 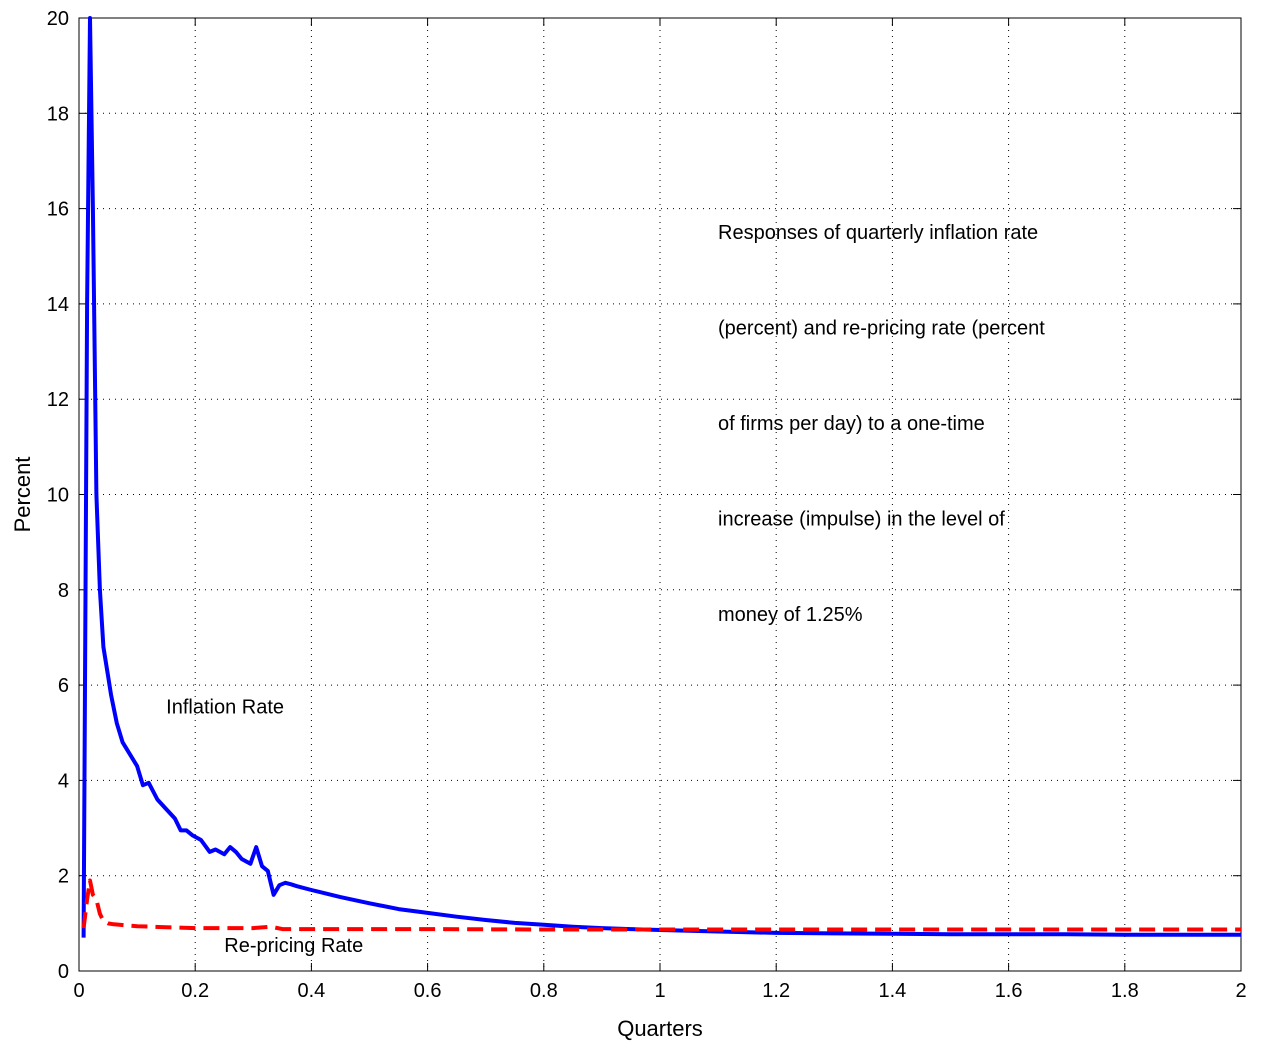 I want to click on y-tick-label: 12, so click(x=58, y=400).